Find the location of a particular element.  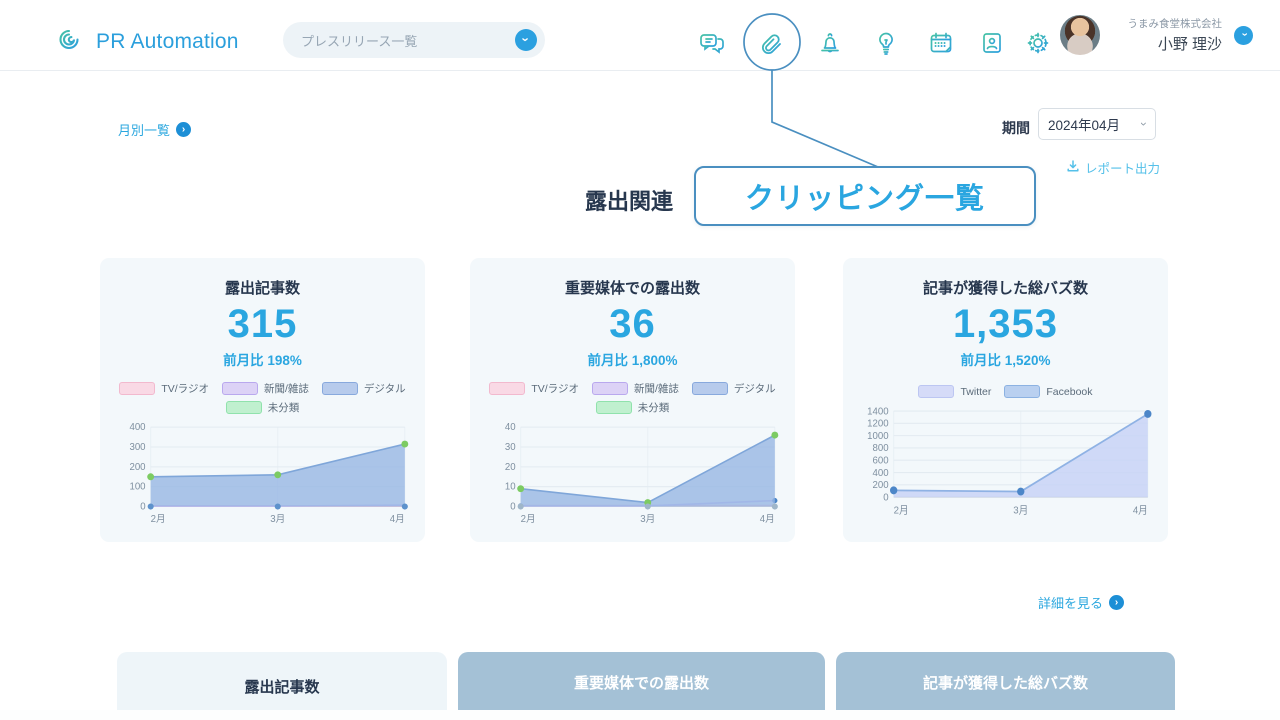

tab-label: 重要媒体での露出数 is located at coordinates (641, 683).